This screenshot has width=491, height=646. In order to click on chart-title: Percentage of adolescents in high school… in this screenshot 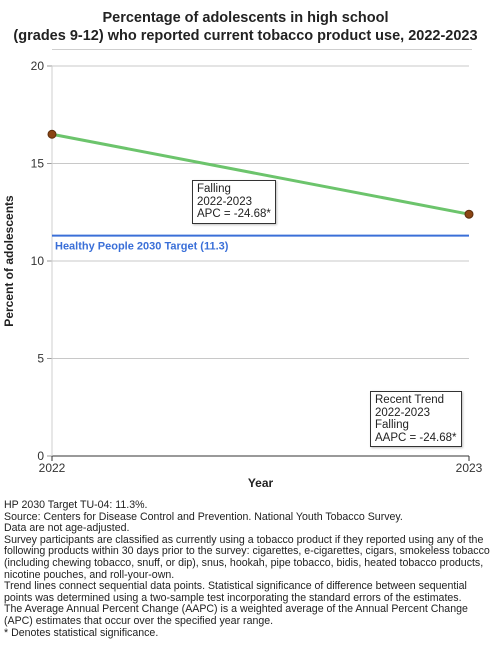, I will do `click(245, 27)`.